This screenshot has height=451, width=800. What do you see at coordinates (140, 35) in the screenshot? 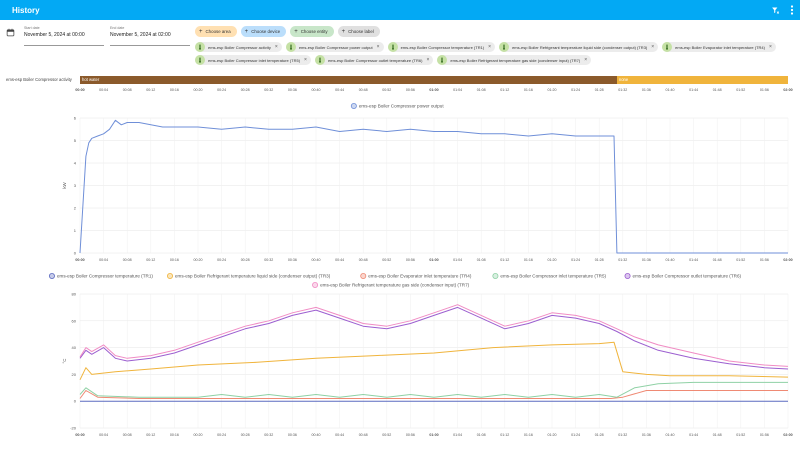
I see `end-date-value: November 5, 2024 at 02:00` at bounding box center [140, 35].